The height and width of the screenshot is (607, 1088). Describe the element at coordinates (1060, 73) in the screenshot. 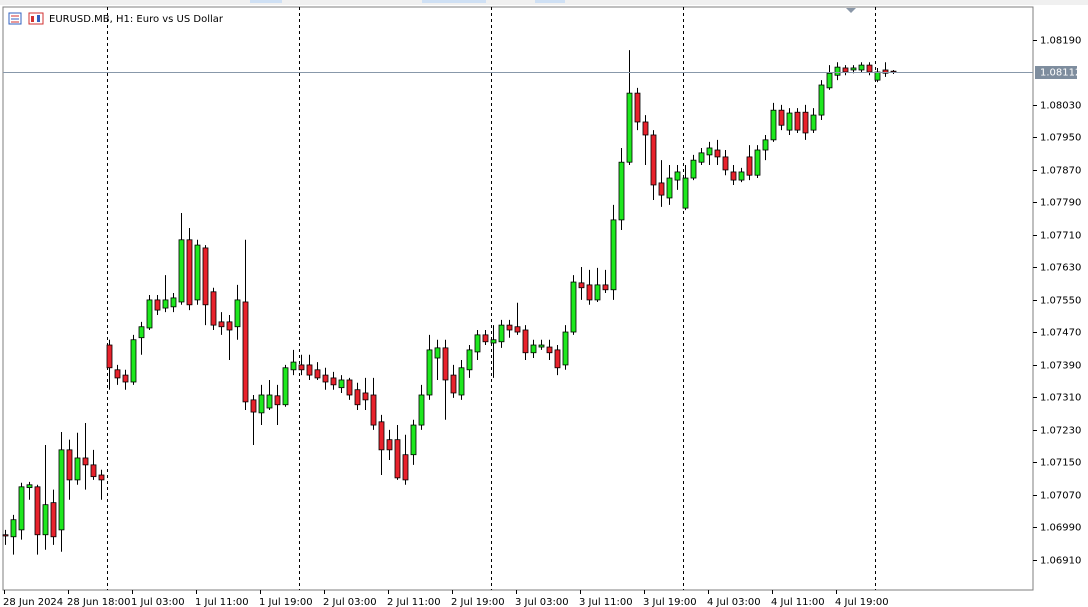

I see `current-price-label: 1.08112` at that location.